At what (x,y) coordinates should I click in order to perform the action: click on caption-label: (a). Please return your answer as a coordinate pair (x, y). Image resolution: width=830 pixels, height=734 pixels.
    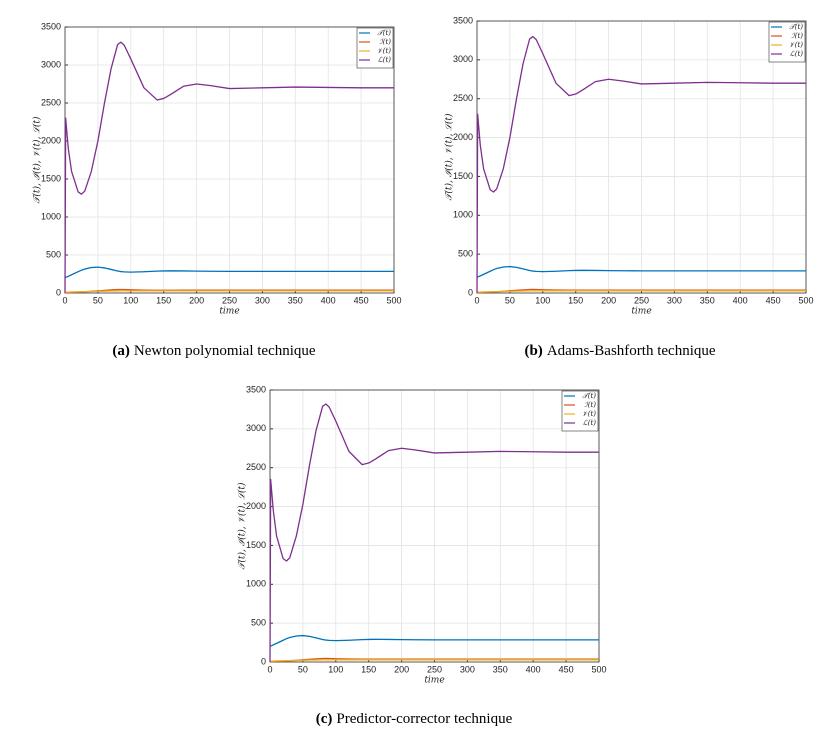
    Looking at the image, I should click on (121, 351).